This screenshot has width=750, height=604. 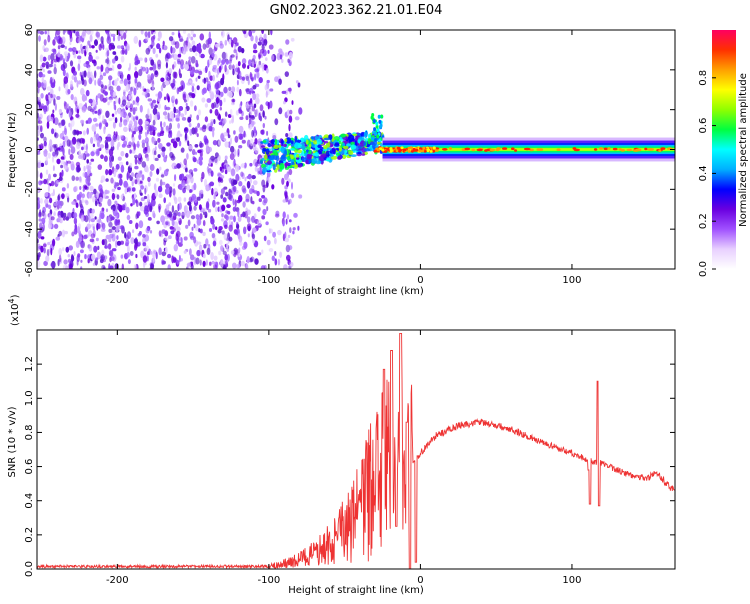 What do you see at coordinates (703, 173) in the screenshot?
I see `colorbar-tick-label: 0.4` at bounding box center [703, 173].